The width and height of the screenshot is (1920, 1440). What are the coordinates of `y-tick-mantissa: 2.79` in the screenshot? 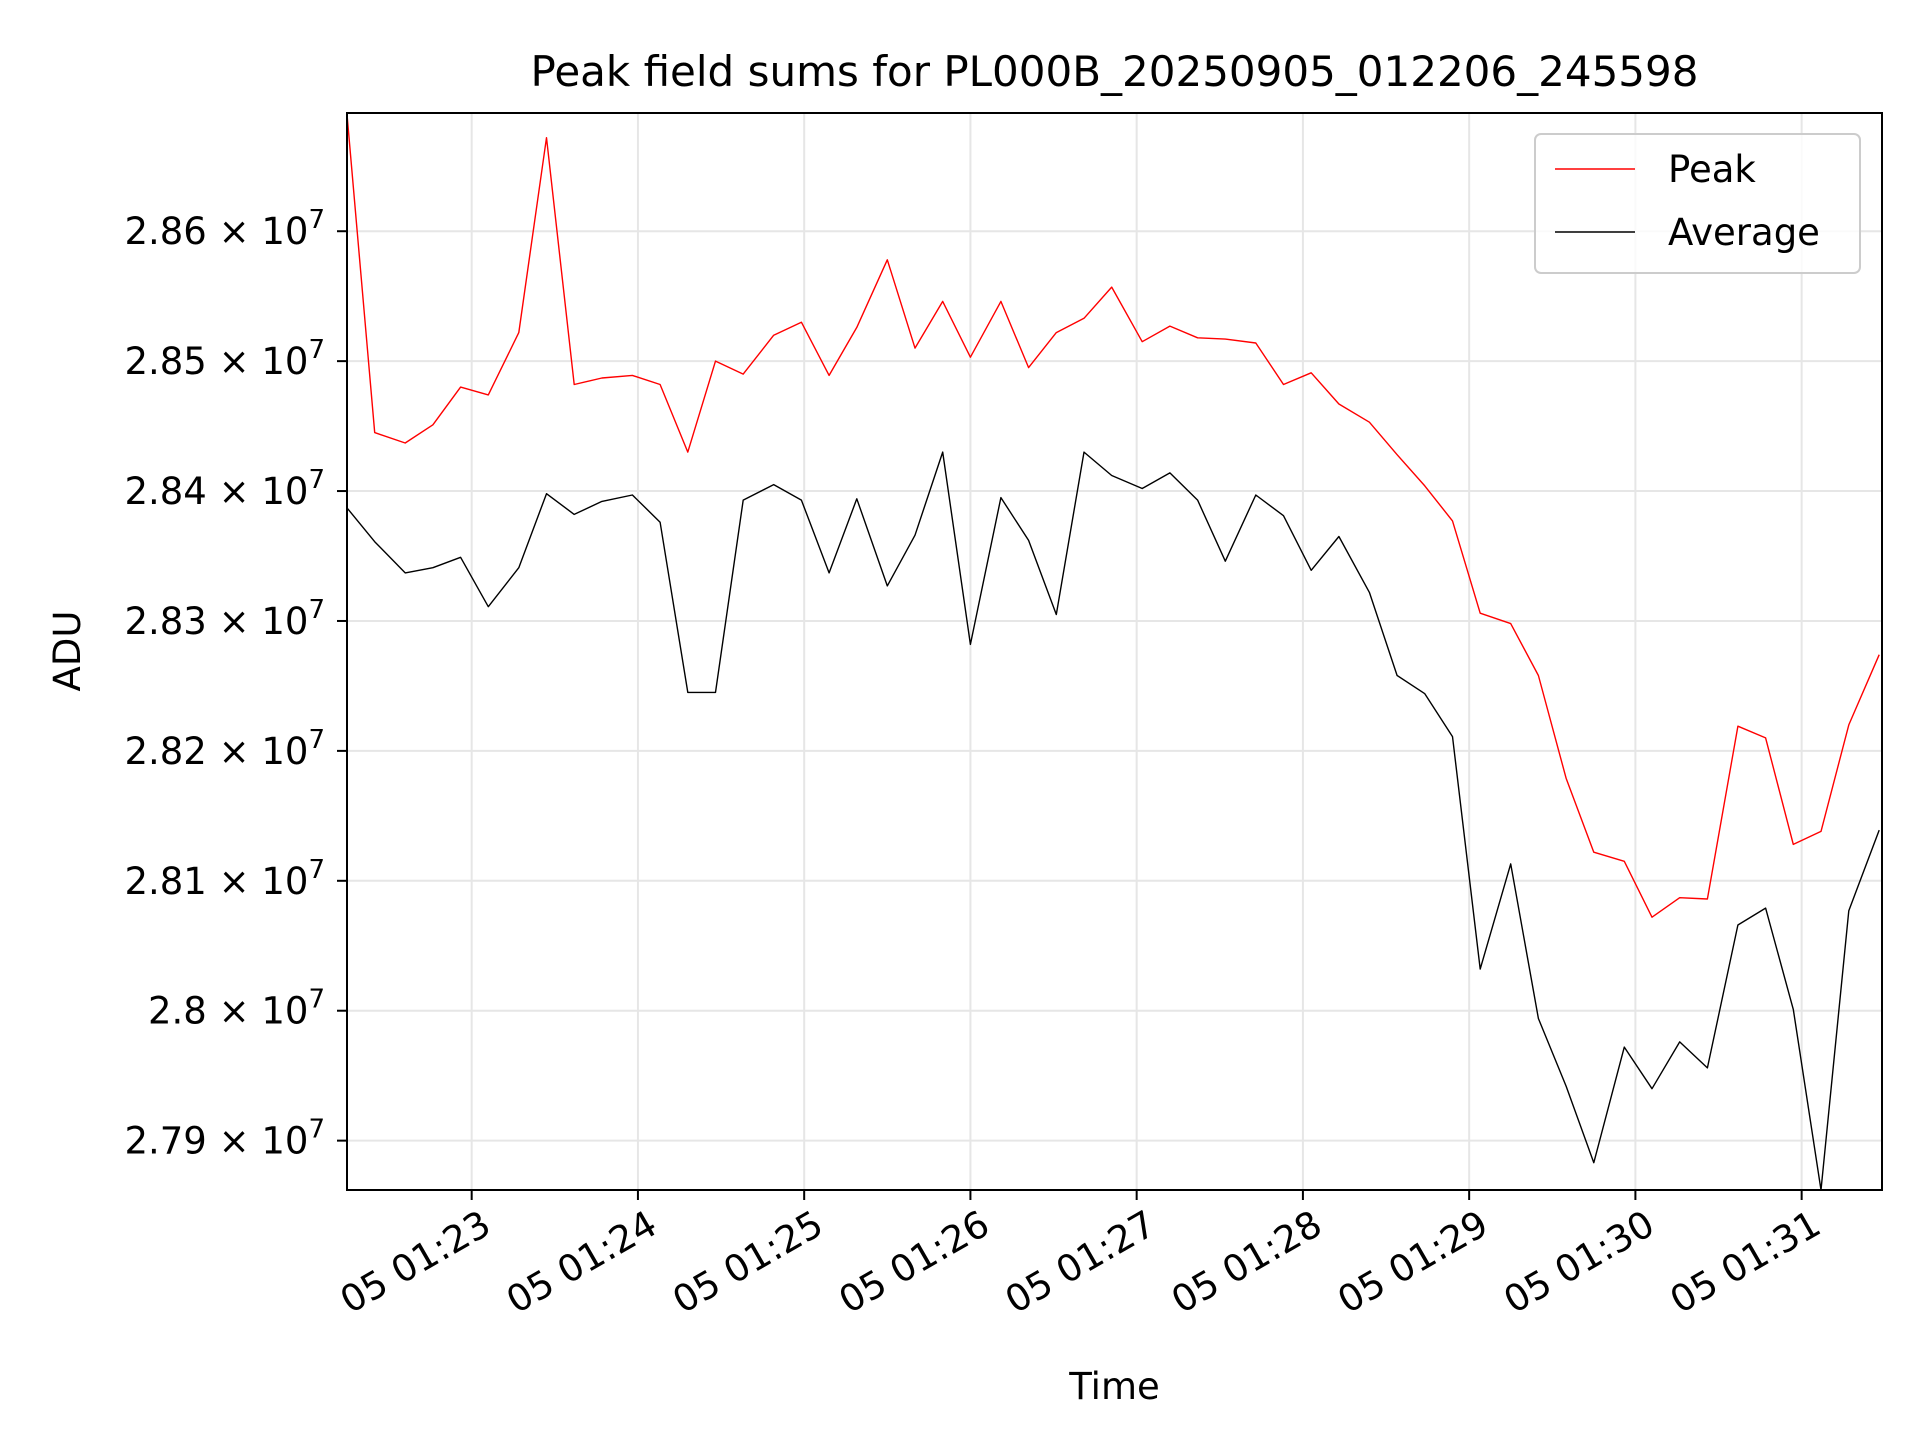 It's located at (165, 1141).